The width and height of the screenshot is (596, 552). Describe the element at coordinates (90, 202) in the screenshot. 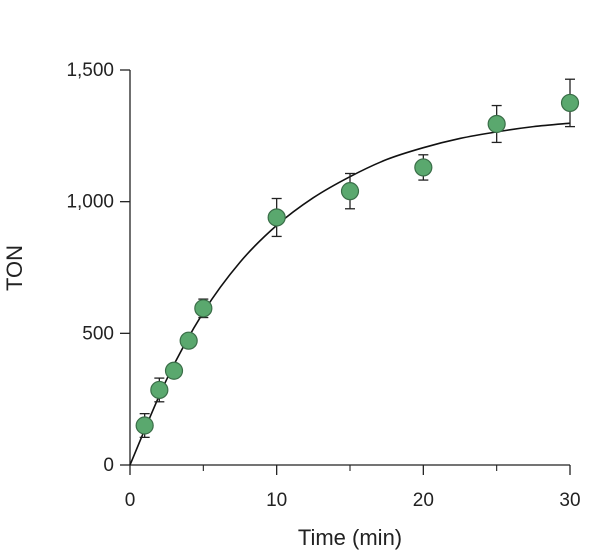

I see `y-tick-label: 1,000` at that location.